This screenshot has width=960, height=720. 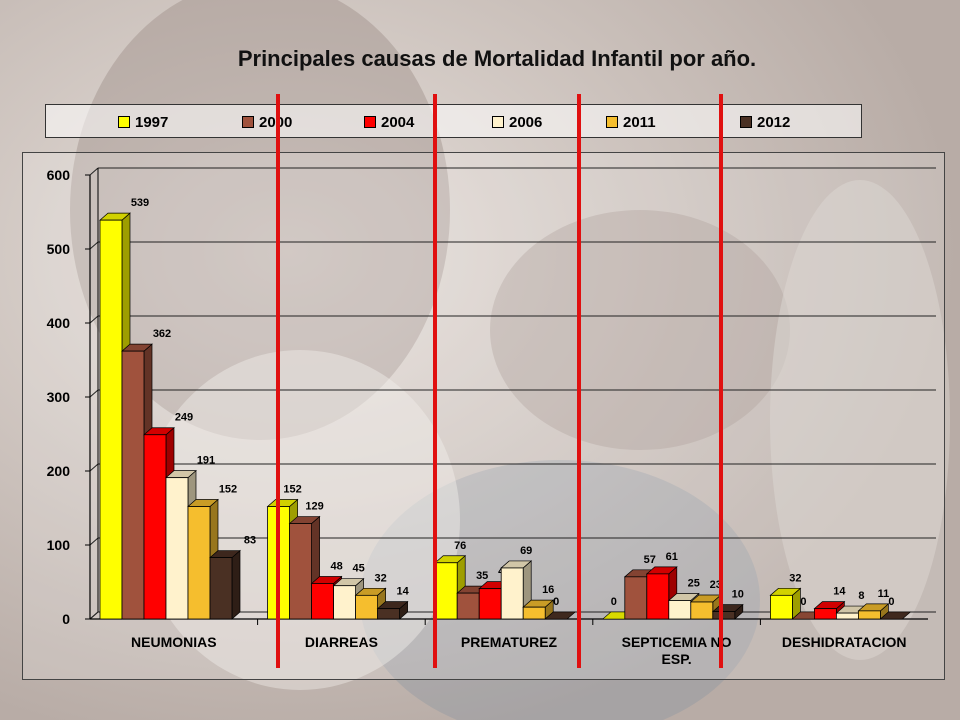 I want to click on y-tick-label: 200, so click(x=59, y=471).